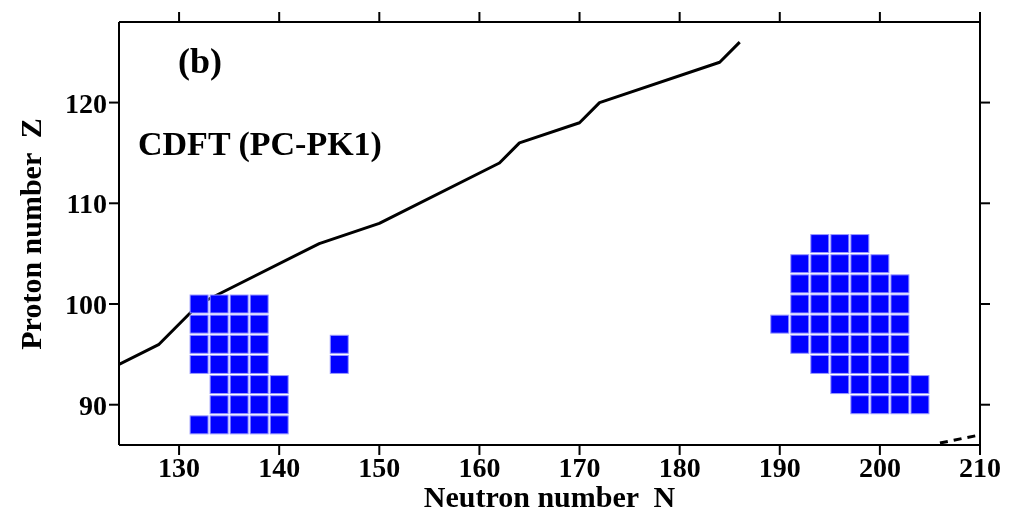  I want to click on y-tick-label: 100, so click(86, 304).